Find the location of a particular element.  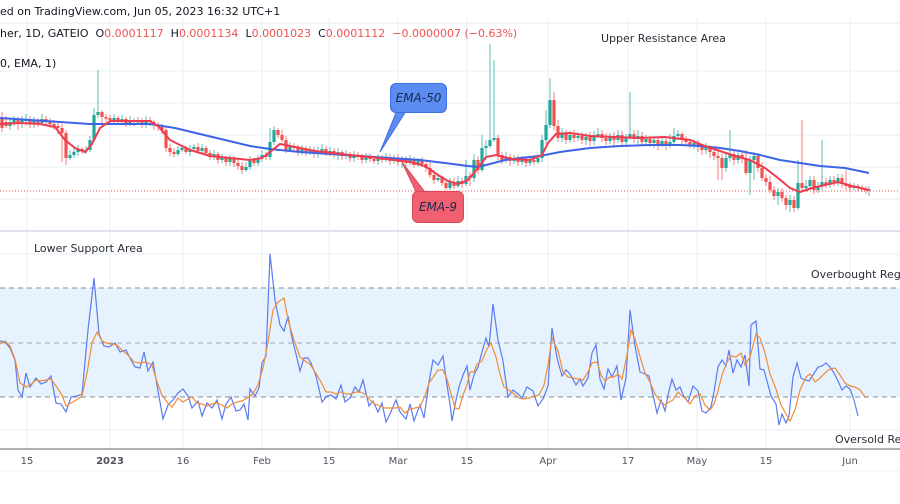

ema9-callout-text: EMA-9 is located at coordinates (438, 207).